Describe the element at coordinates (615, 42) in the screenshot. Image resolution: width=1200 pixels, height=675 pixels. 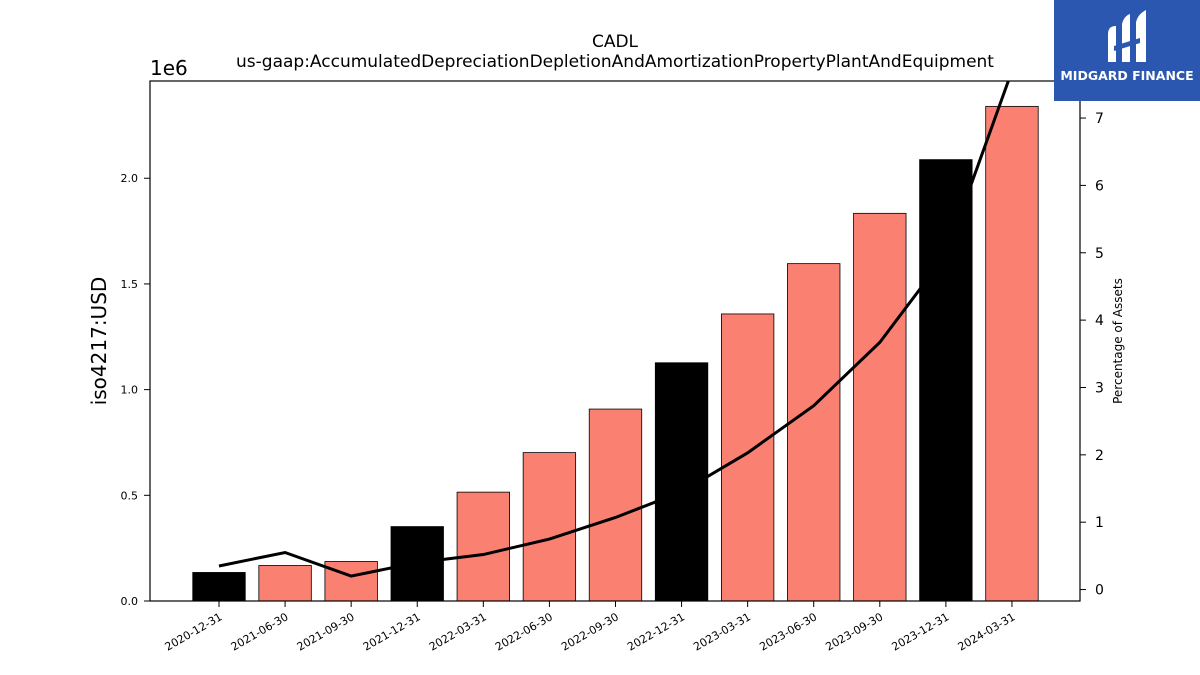
I see `chart-title: CADL` at that location.